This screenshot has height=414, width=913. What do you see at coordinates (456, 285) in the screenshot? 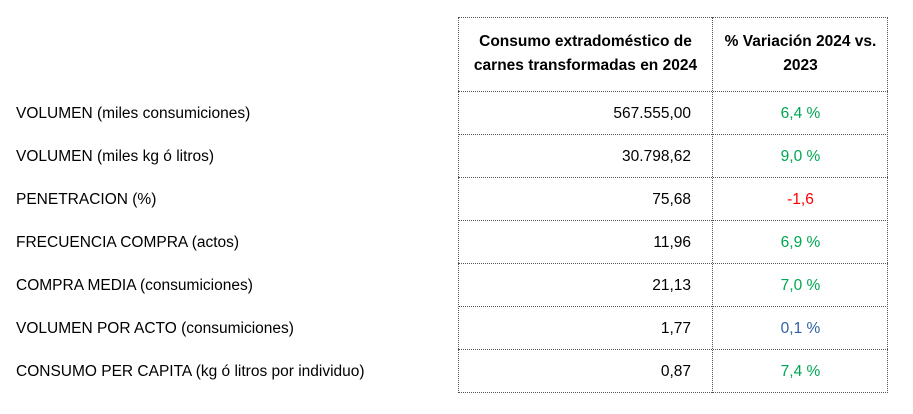
I see `table-row: COMPRA MEDIA (consumiciones) 21,13 7,0 %` at bounding box center [456, 285].